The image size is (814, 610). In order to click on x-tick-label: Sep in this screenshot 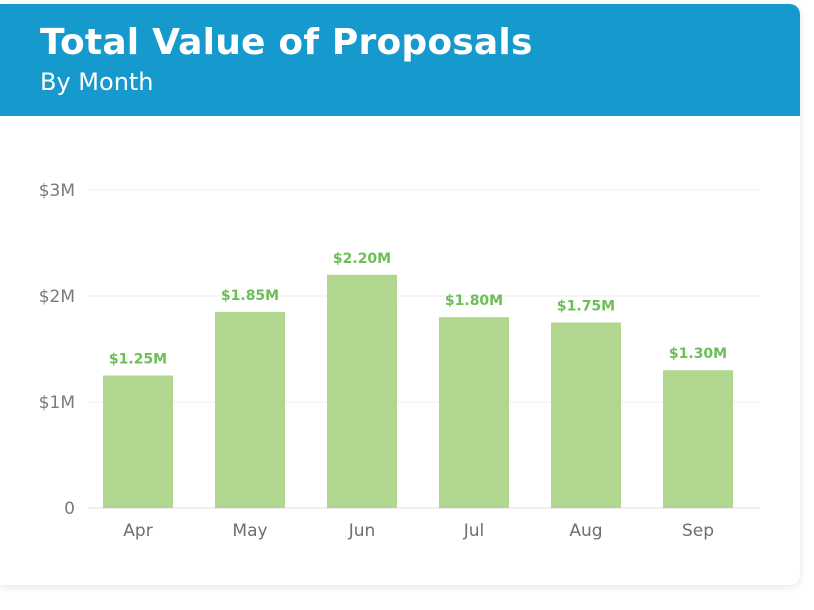, I will do `click(698, 531)`.